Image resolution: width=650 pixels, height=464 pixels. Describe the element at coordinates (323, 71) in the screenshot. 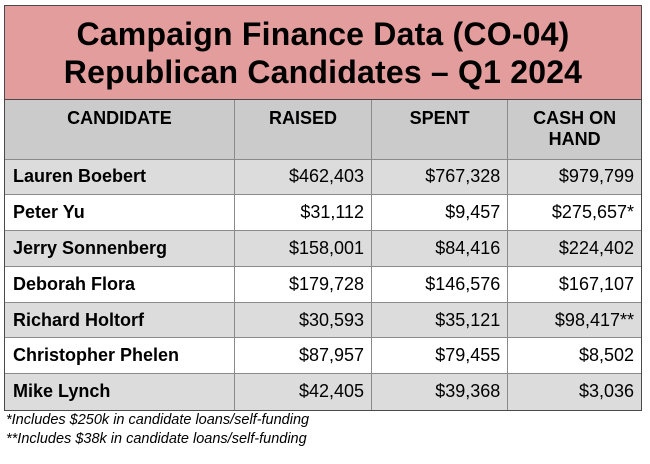

I see `title-line-2: Republican Candidates – Q1 2024` at that location.